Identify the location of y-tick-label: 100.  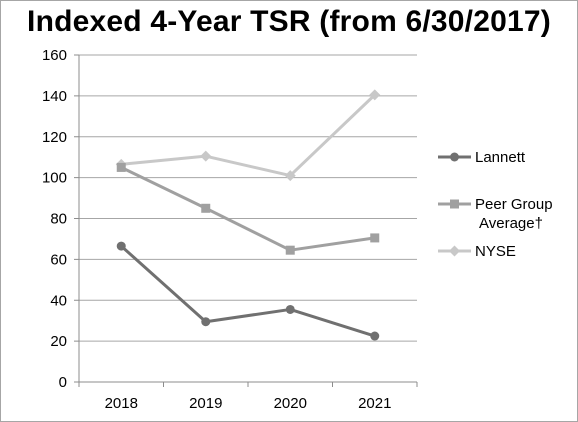
(54, 178).